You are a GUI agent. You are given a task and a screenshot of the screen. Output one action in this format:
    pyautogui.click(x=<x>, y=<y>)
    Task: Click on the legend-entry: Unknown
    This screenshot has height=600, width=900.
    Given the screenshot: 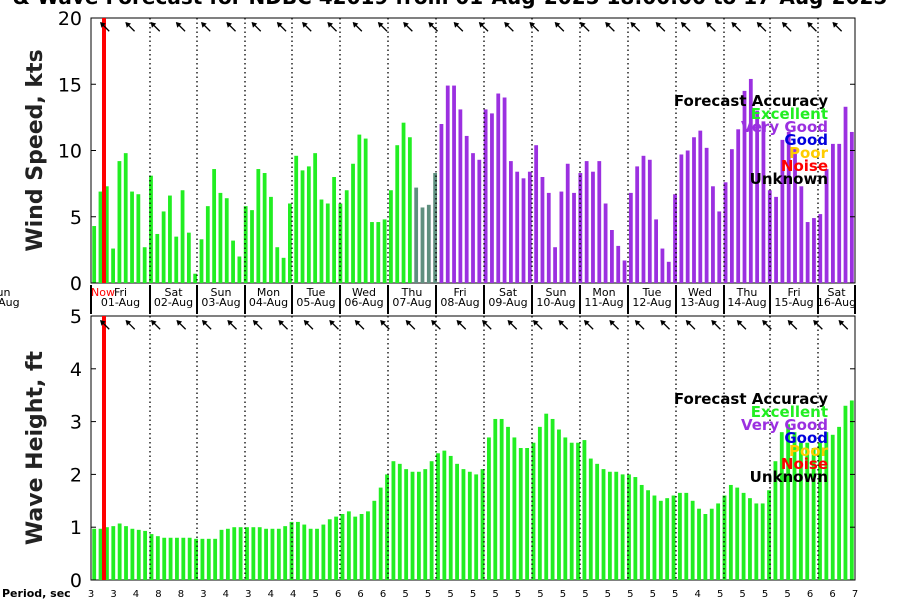 What is the action you would take?
    pyautogui.click(x=789, y=477)
    